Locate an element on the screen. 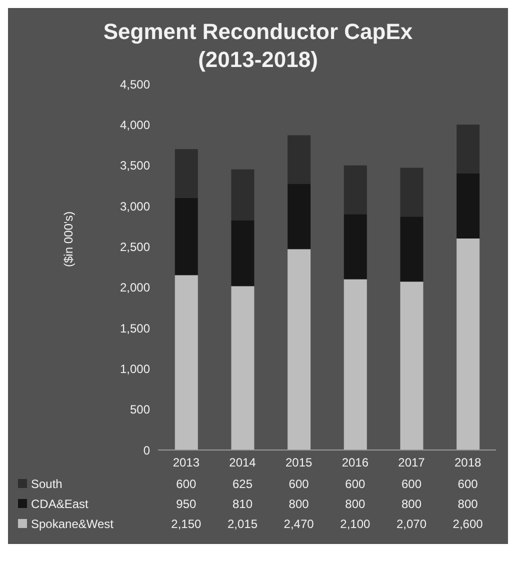 The width and height of the screenshot is (517, 587). y-axis-title: ($in 000's) is located at coordinates (68, 239).